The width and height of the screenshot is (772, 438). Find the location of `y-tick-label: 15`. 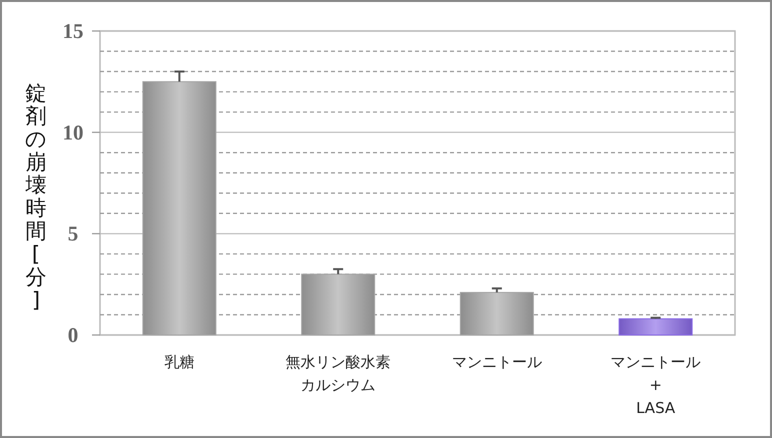

y-tick-label: 15 is located at coordinates (73, 31).